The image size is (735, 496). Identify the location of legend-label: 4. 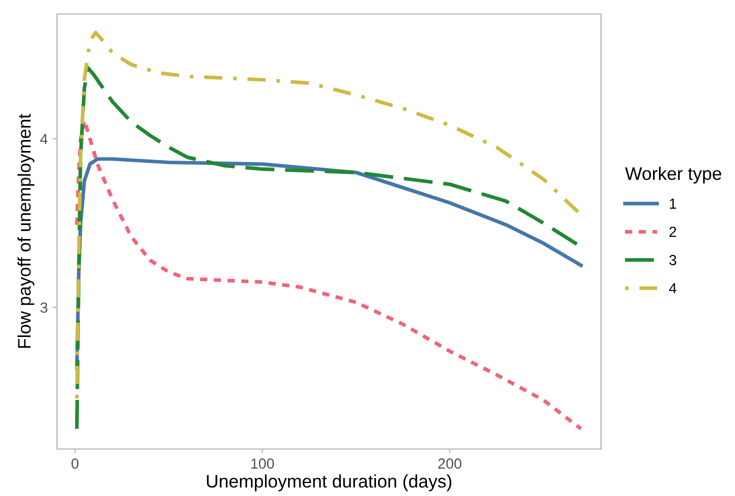
(672, 288).